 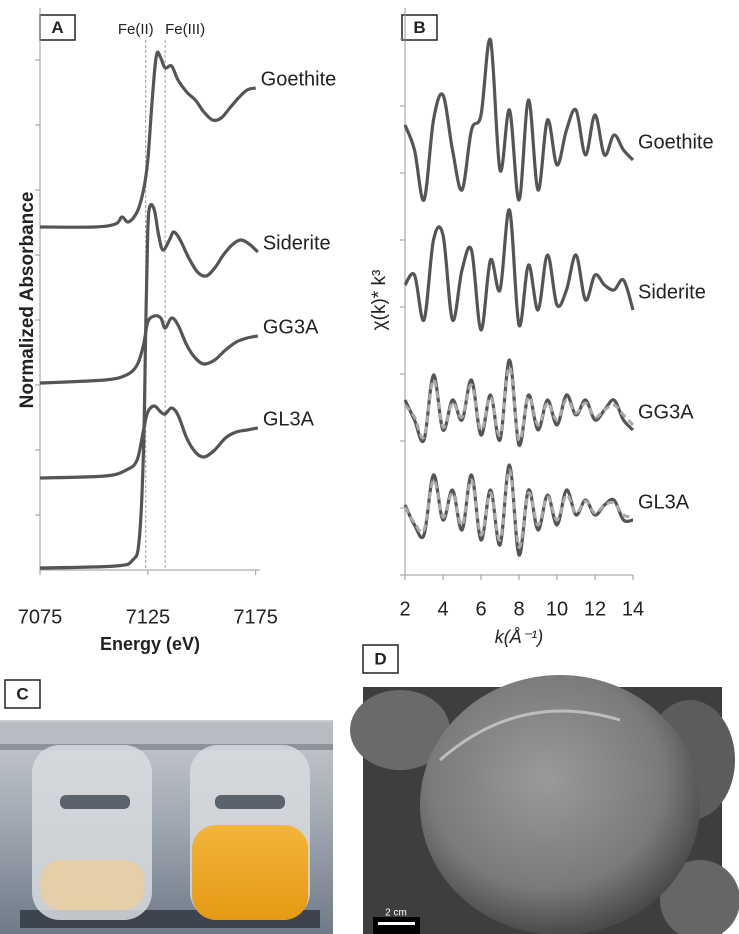 What do you see at coordinates (442, 609) in the screenshot?
I see `x-tick-label: 4` at bounding box center [442, 609].